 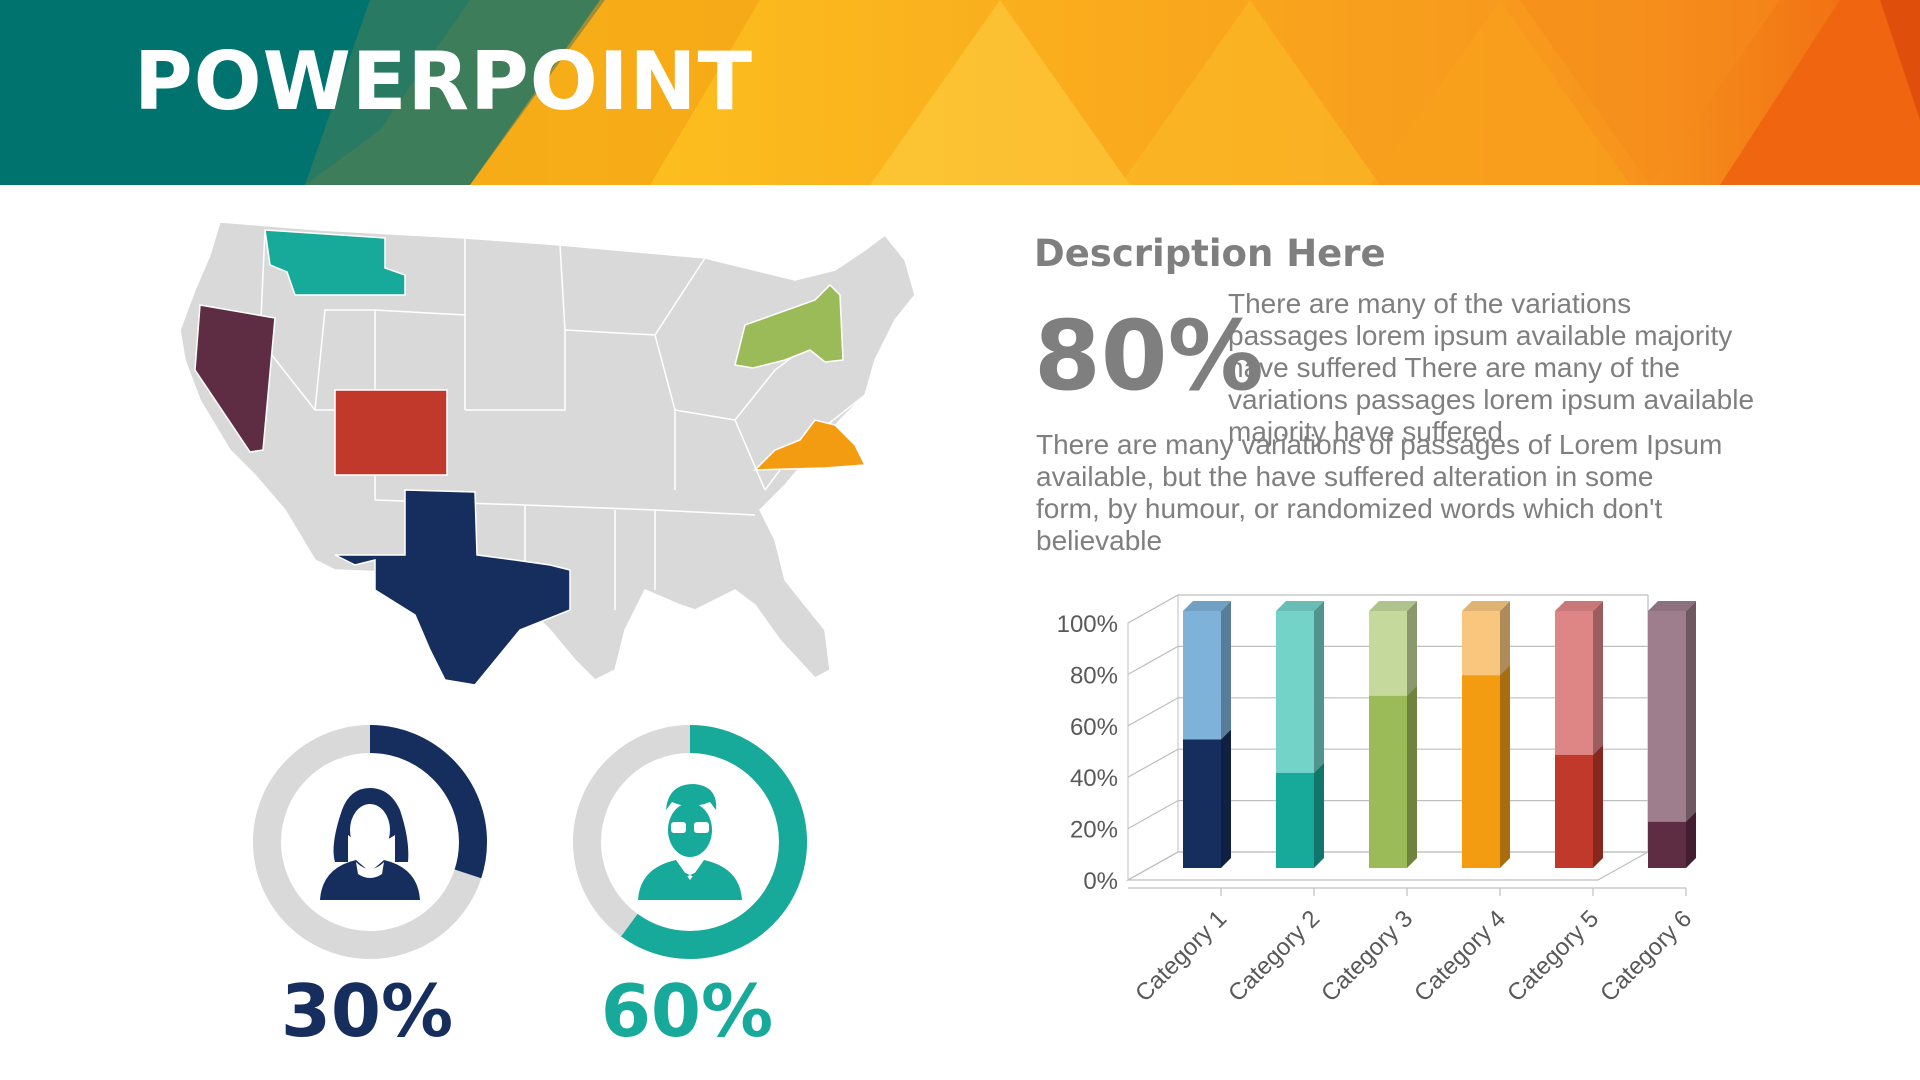 What do you see at coordinates (391, 432) in the screenshot?
I see `state-colorado` at bounding box center [391, 432].